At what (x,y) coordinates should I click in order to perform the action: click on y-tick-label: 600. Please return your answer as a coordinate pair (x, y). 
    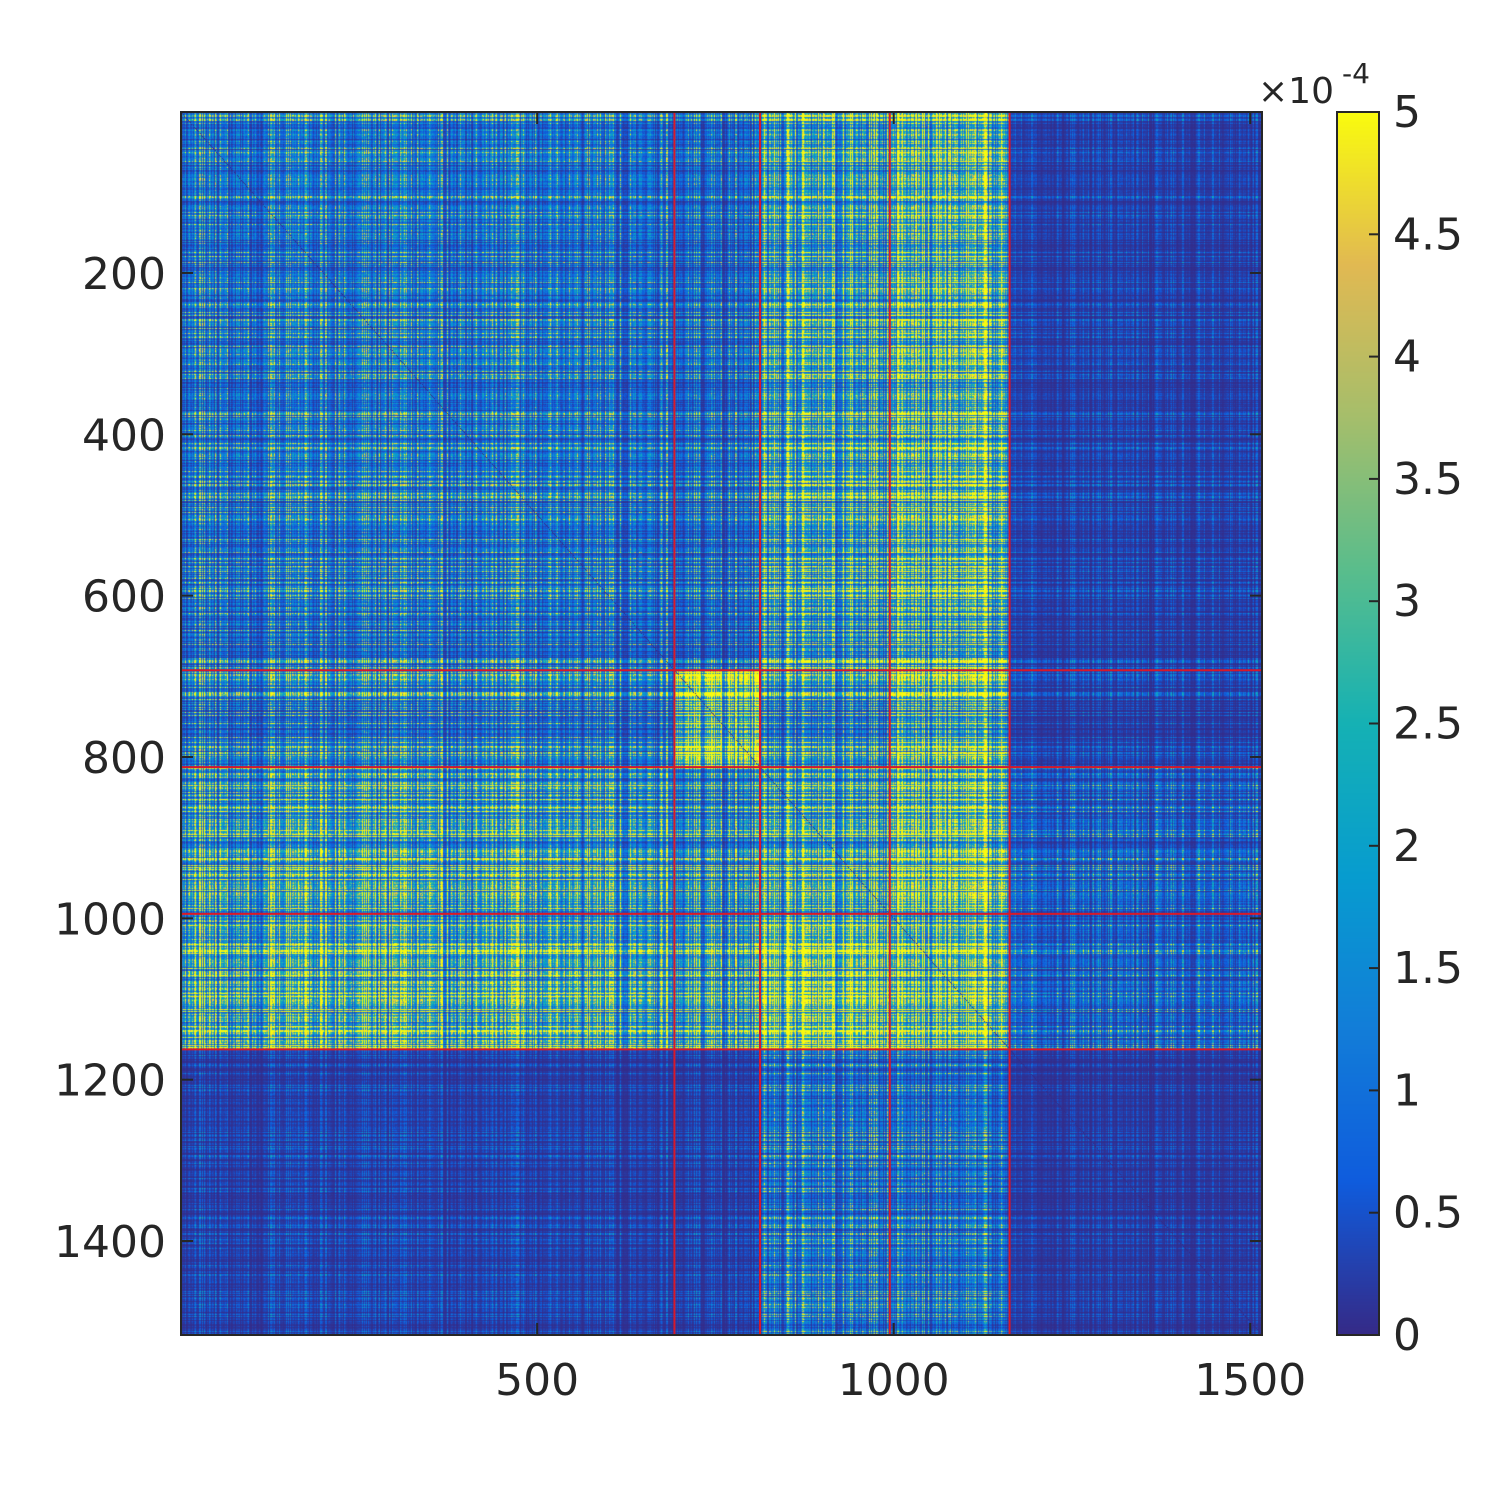
    Looking at the image, I should click on (124, 597).